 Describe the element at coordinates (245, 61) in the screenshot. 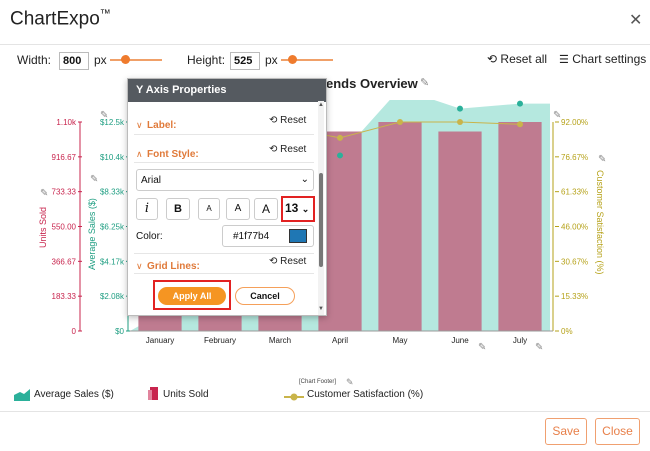

I see `height-input` at that location.